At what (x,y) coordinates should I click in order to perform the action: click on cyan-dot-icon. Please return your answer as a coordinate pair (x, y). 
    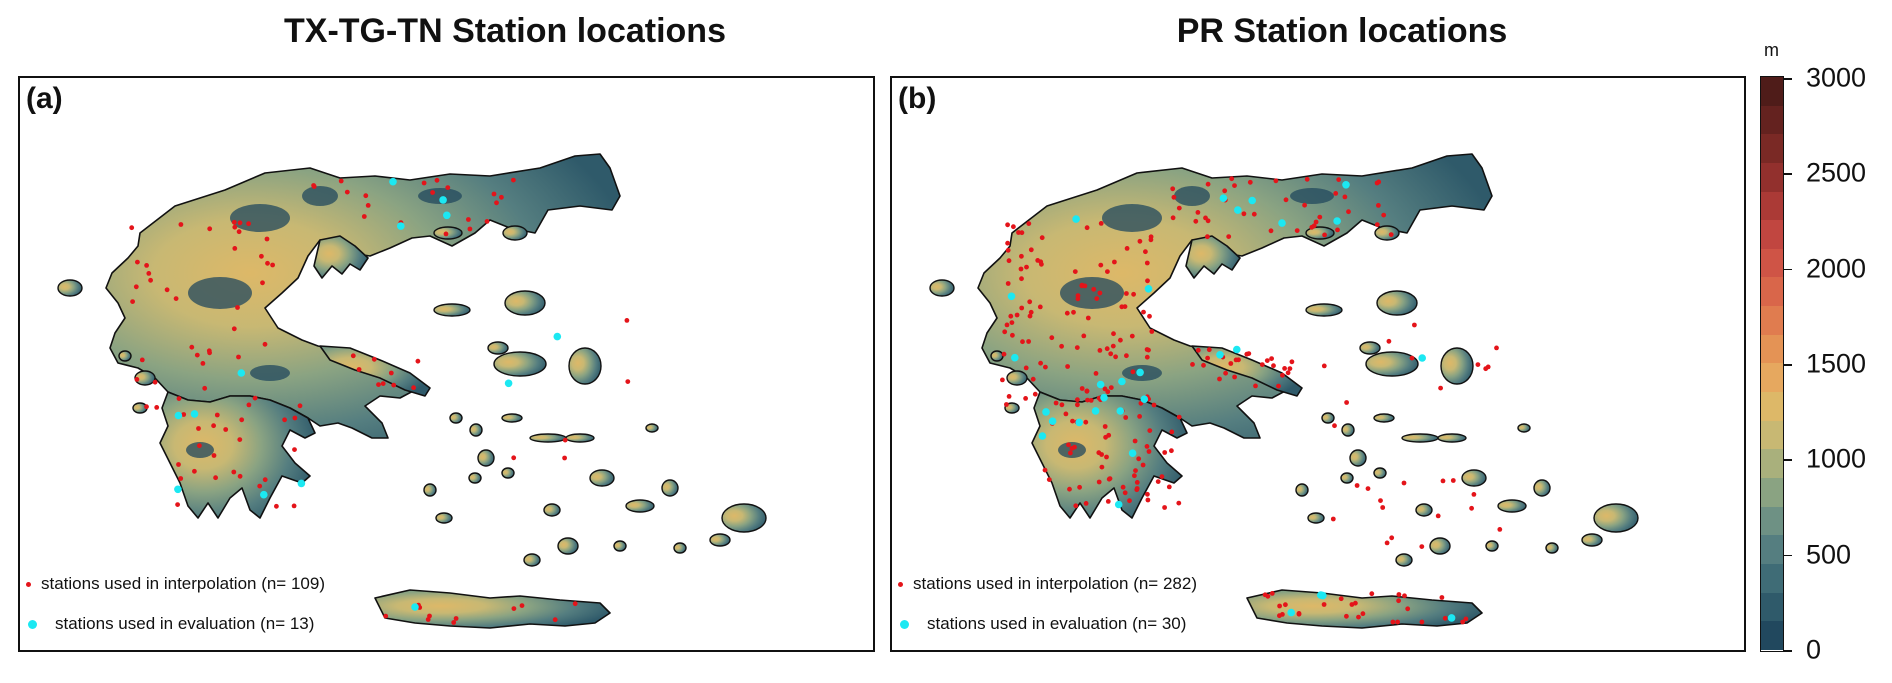
    Looking at the image, I should click on (32, 624).